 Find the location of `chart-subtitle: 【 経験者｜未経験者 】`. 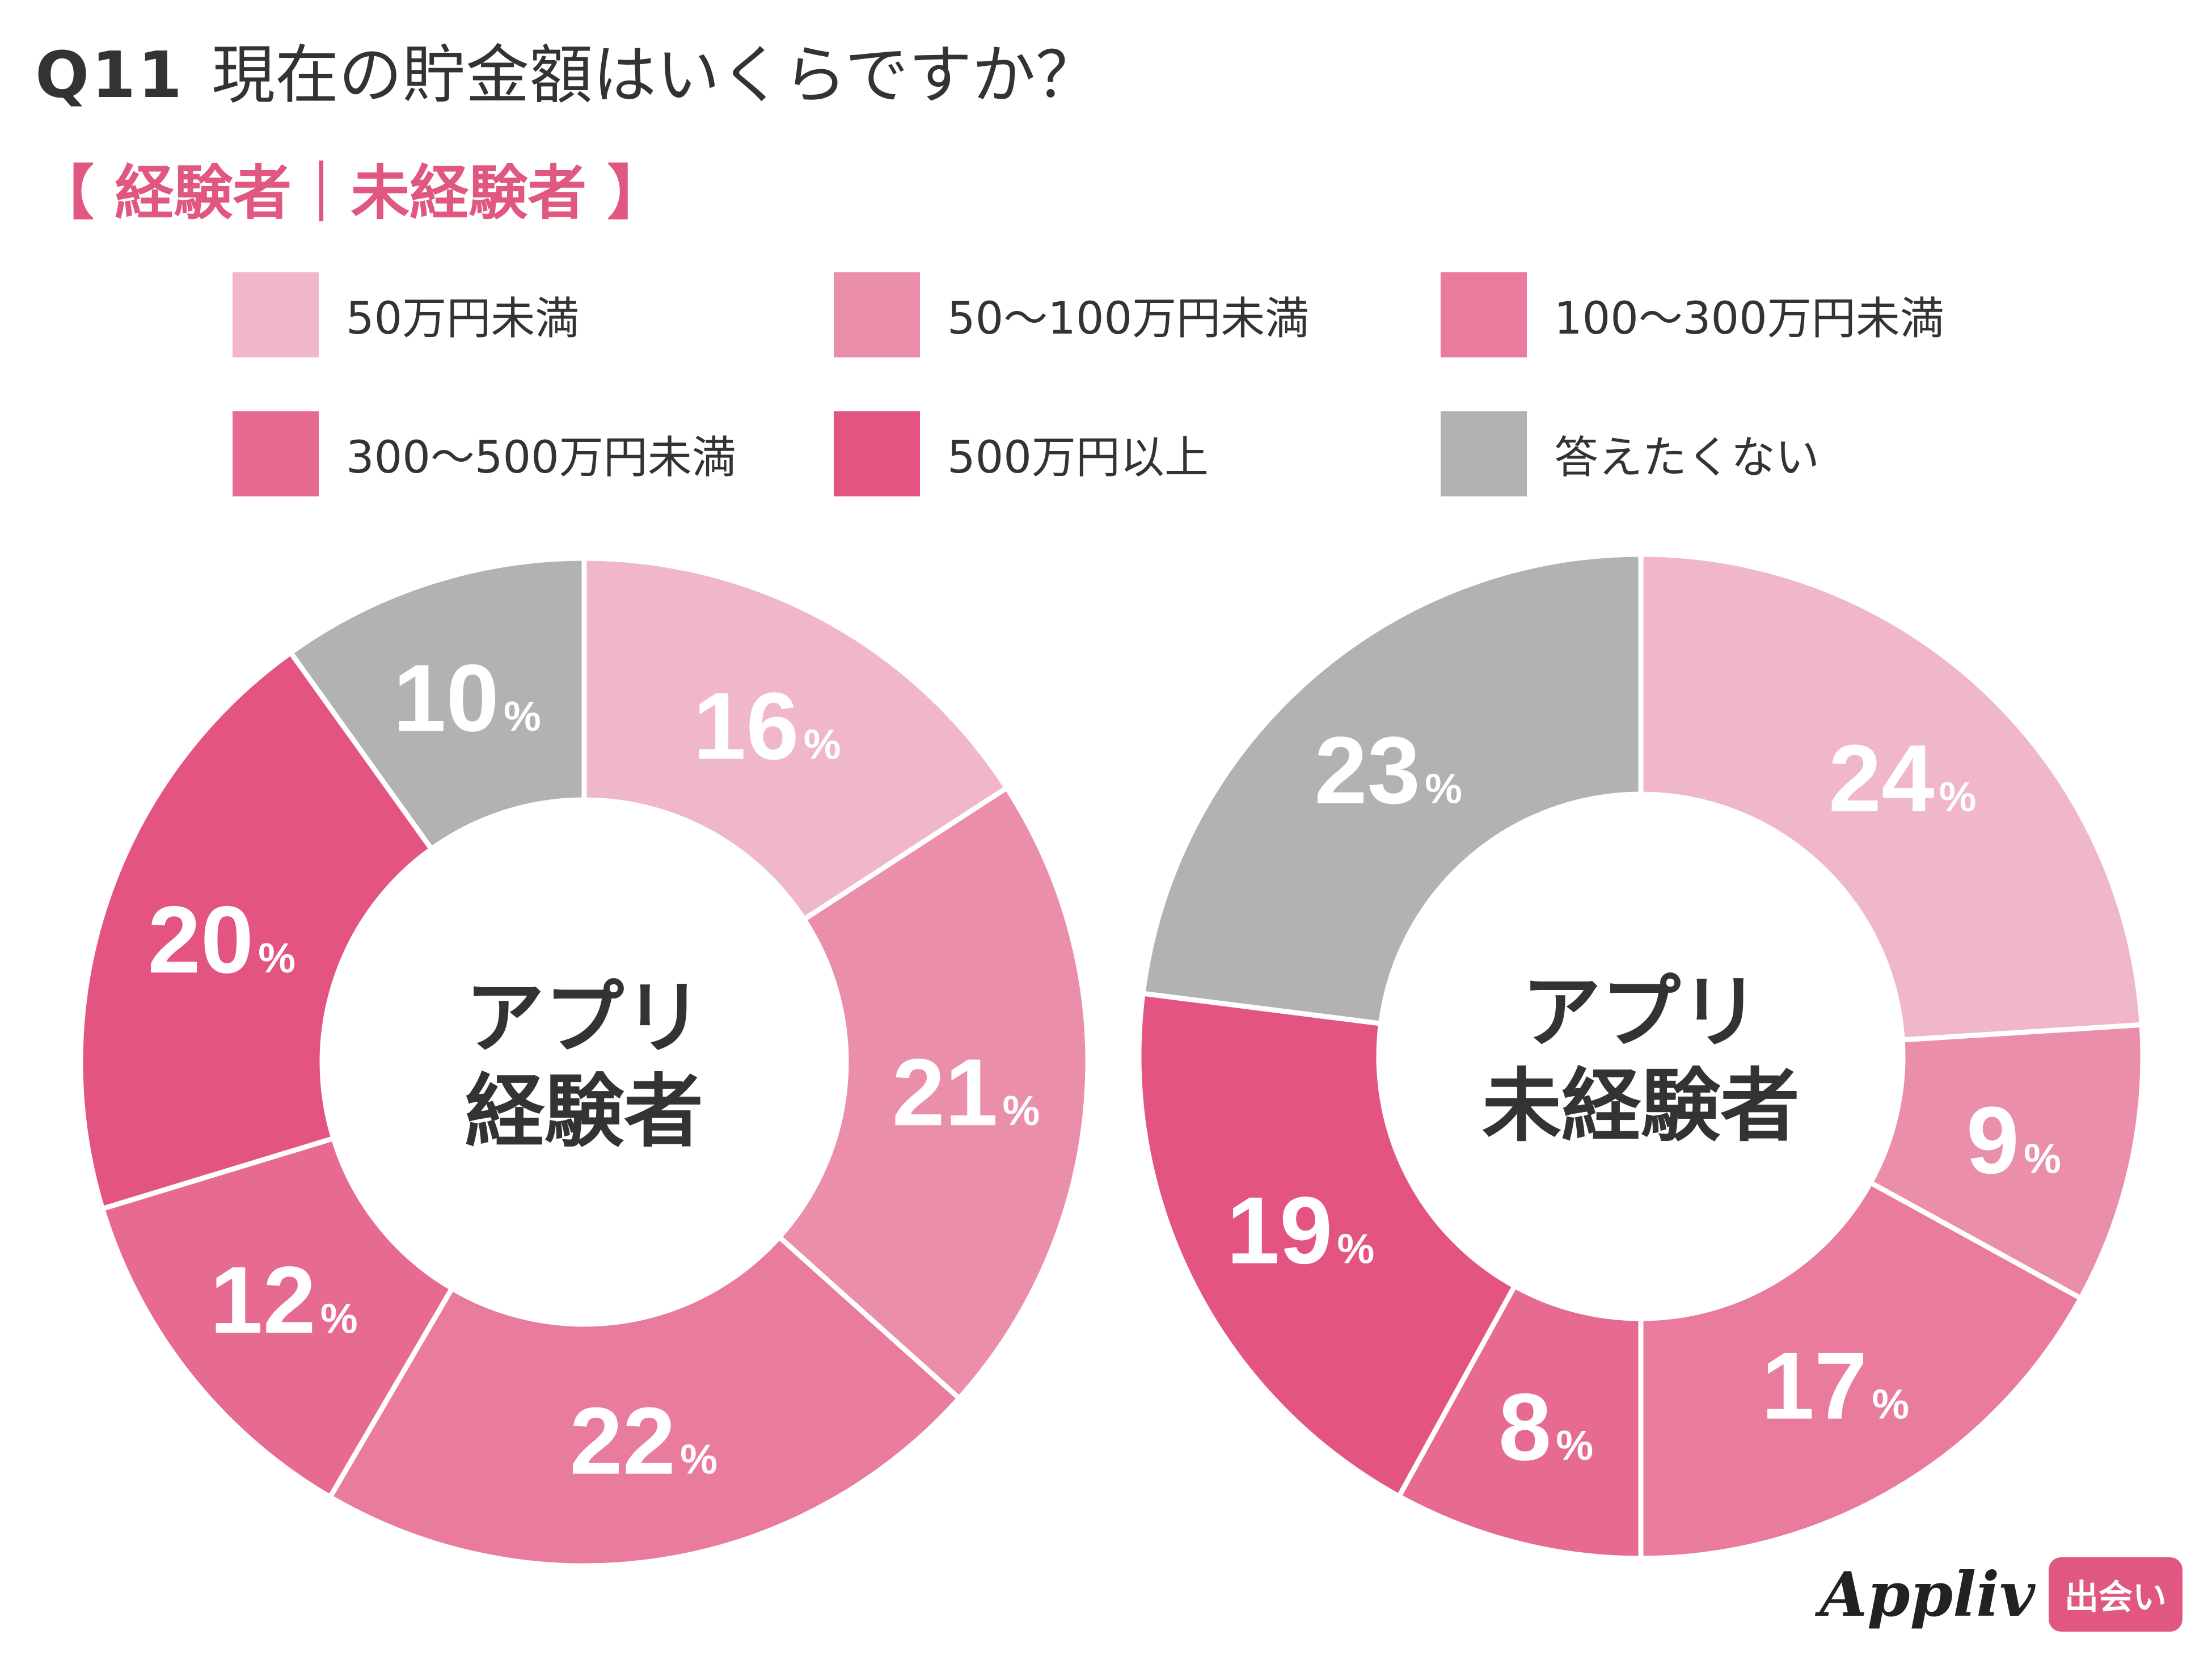

chart-subtitle: 【 経験者｜未経験者 】 is located at coordinates (350, 192).